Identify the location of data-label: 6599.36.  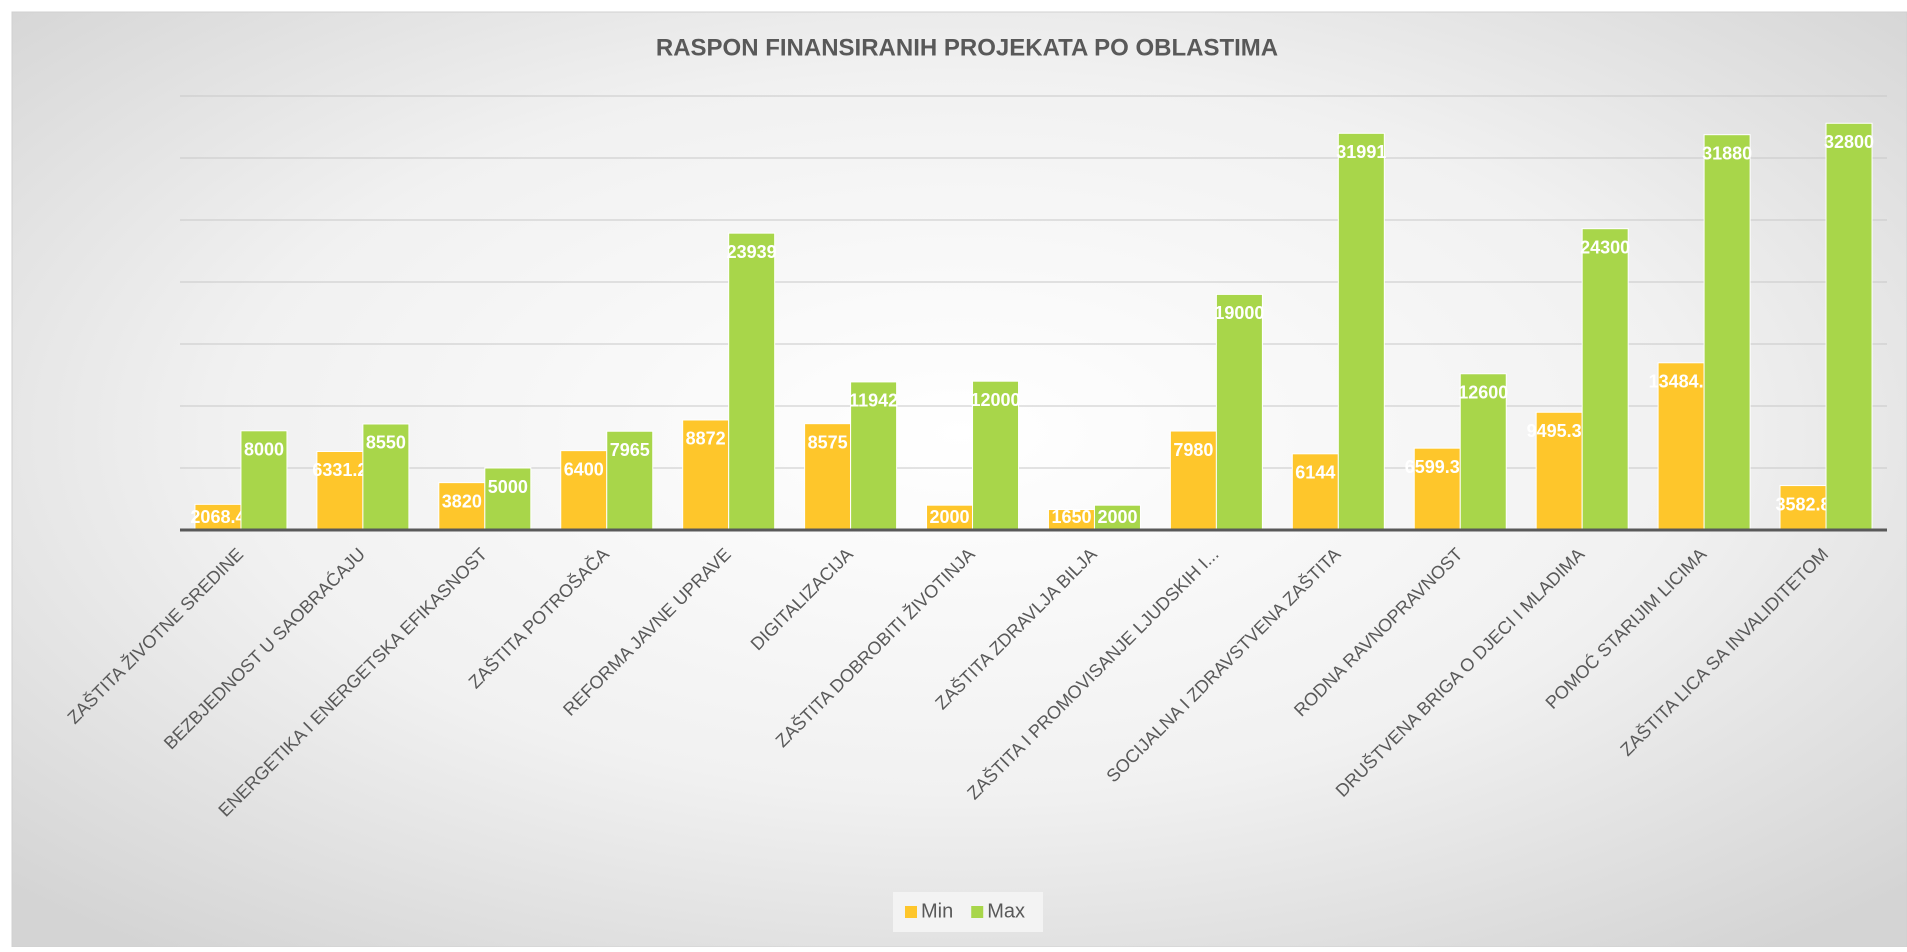
(1437, 467).